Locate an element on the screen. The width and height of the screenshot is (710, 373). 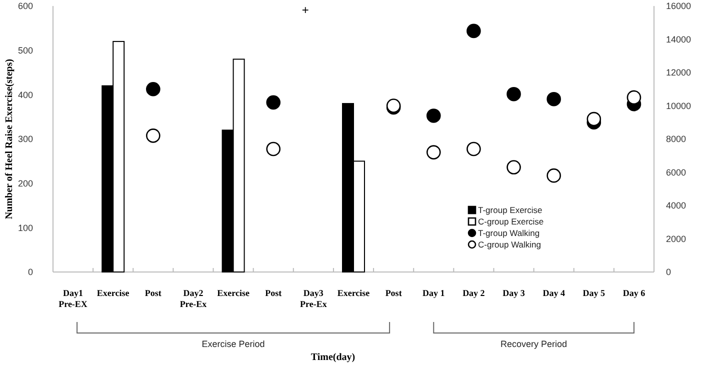
legend-label: T-group Exercise is located at coordinates (510, 210).